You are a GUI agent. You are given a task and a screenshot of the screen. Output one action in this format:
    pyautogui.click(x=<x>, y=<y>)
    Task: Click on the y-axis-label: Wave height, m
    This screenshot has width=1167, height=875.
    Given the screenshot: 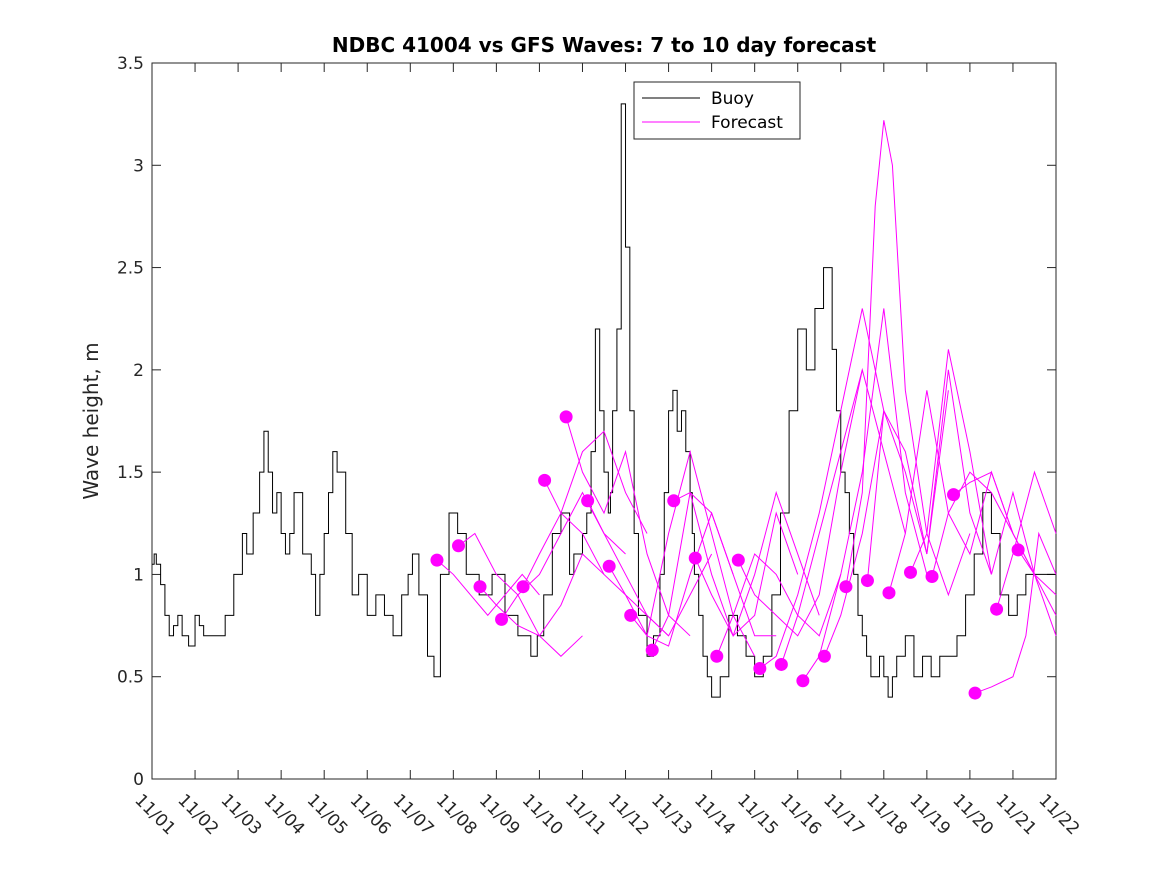 What is the action you would take?
    pyautogui.click(x=91, y=420)
    